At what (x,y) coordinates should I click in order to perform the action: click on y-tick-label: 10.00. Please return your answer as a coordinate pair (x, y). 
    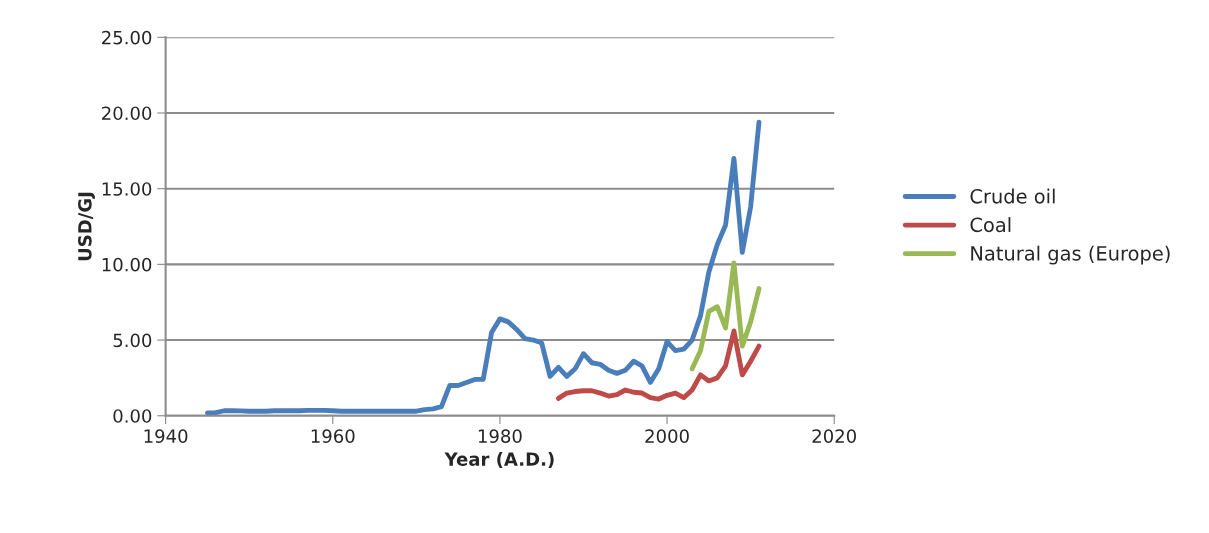
    Looking at the image, I should click on (127, 264).